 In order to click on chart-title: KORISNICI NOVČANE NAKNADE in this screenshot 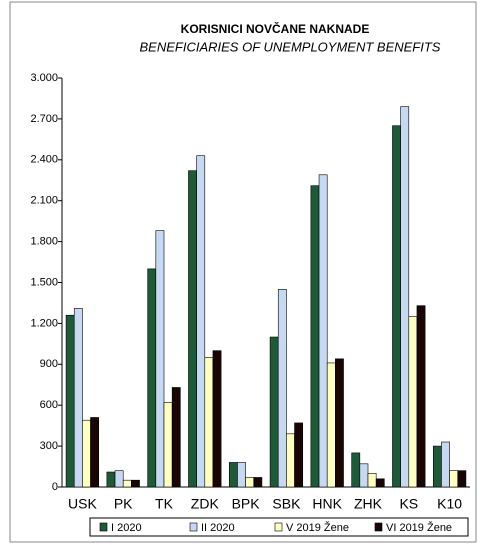, I will do `click(275, 28)`.